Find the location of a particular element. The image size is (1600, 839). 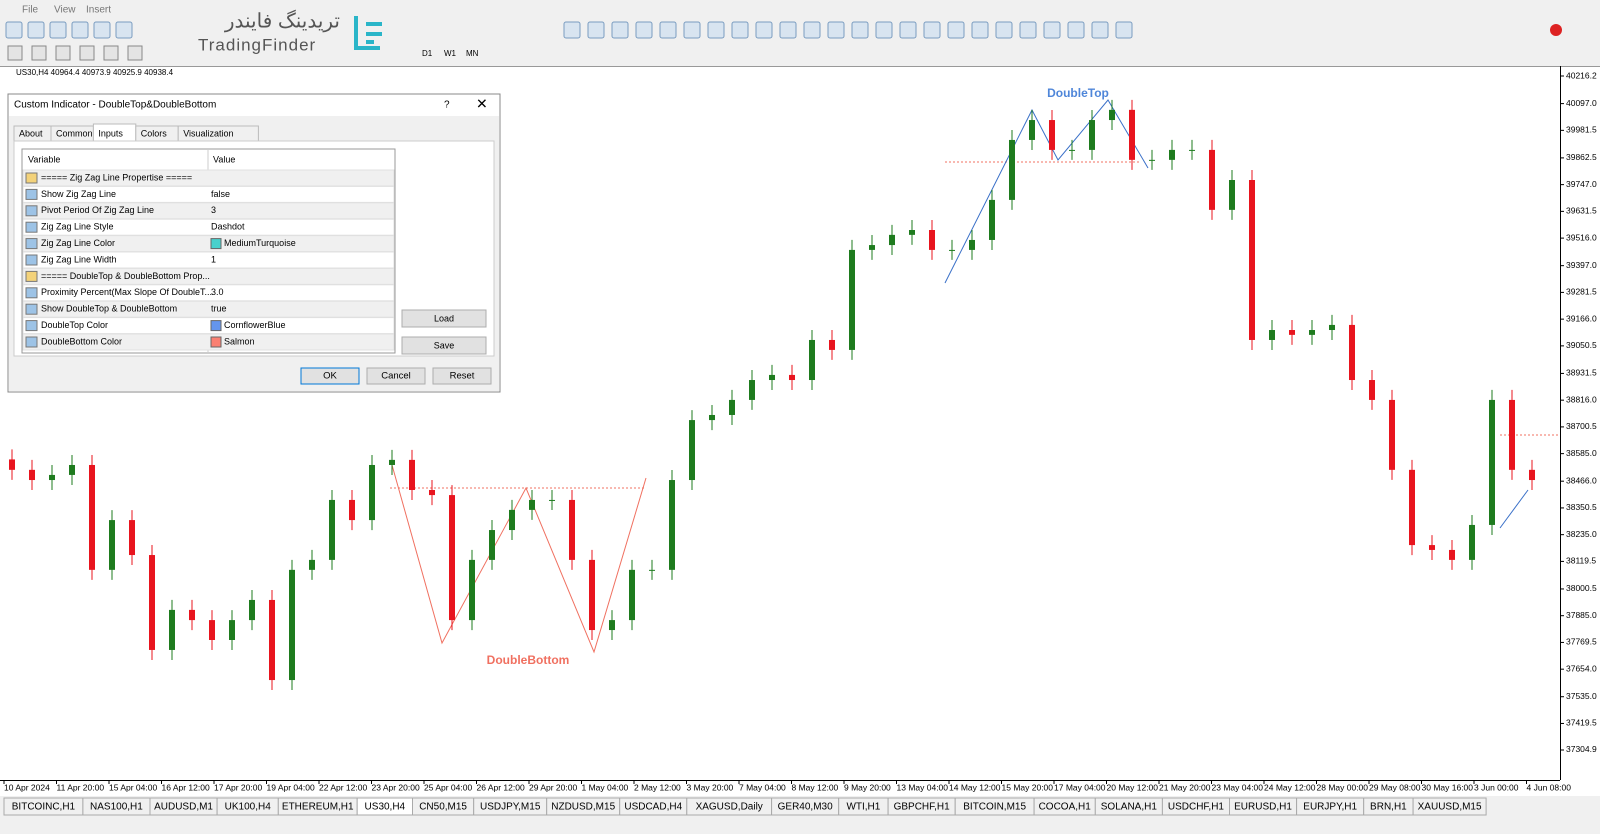

symbol-tab-label: GBPCHF,H1 is located at coordinates (922, 807).